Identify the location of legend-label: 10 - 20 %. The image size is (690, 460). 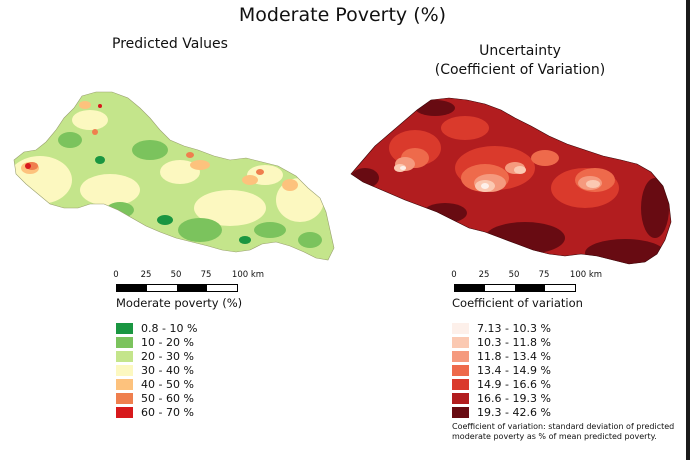
(167, 342).